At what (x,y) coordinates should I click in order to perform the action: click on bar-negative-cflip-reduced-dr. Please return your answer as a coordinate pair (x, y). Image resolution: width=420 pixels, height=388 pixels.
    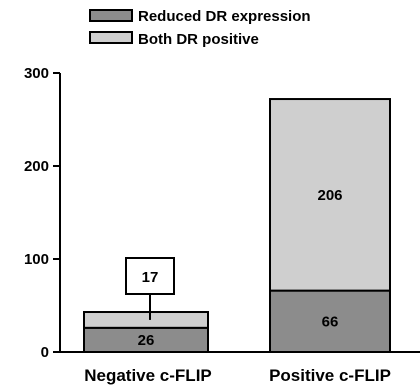
    Looking at the image, I should click on (146, 340).